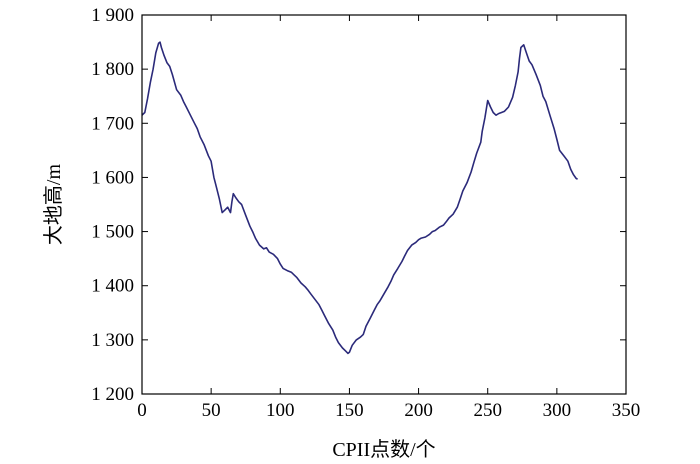  Describe the element at coordinates (53, 205) in the screenshot. I see `y-axis-title: 大地高/m` at that location.